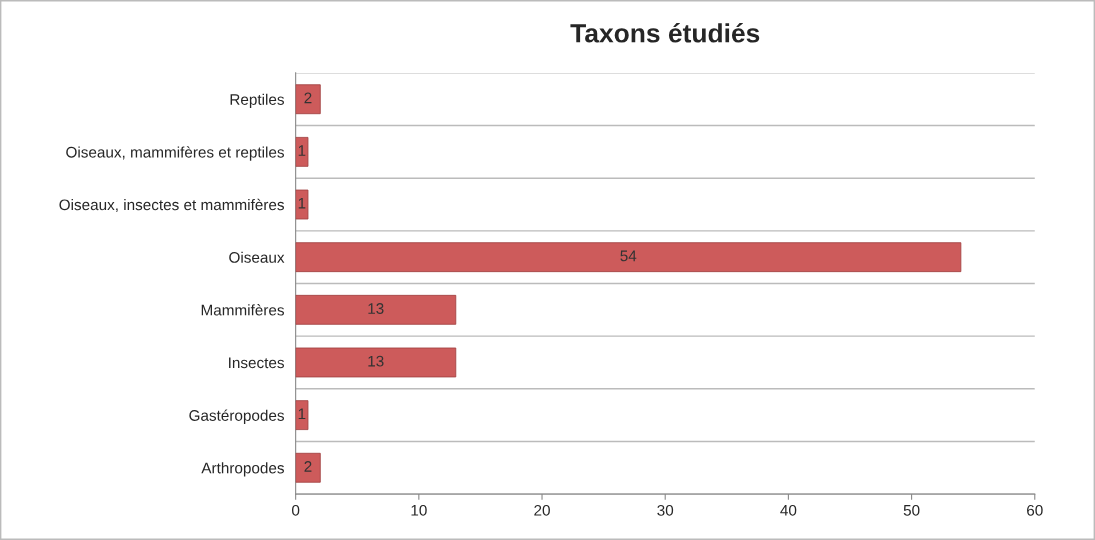 This screenshot has width=1095, height=540. What do you see at coordinates (911, 510) in the screenshot?
I see `x-tick-label: 50` at bounding box center [911, 510].